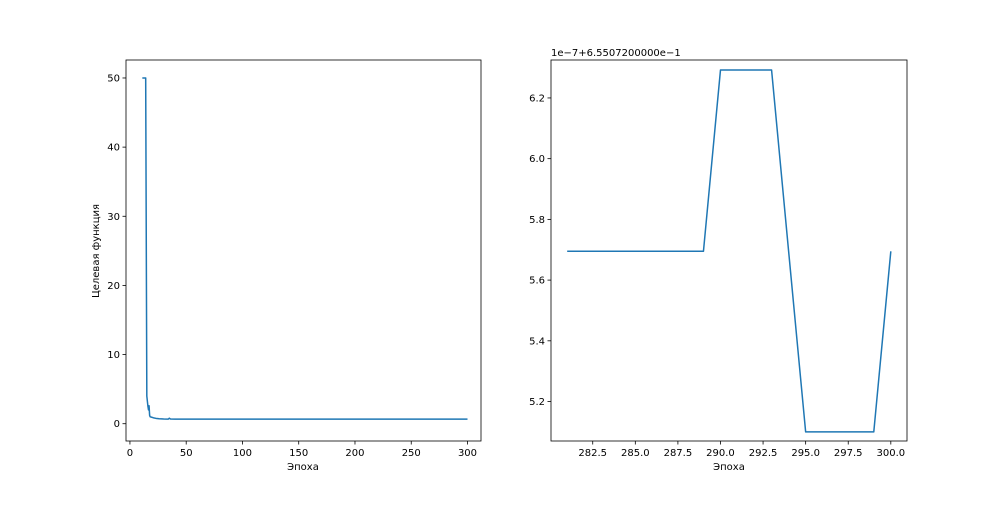 Image resolution: width=1008 pixels, height=508 pixels. I want to click on left-x-tick-label: 0, so click(130, 453).